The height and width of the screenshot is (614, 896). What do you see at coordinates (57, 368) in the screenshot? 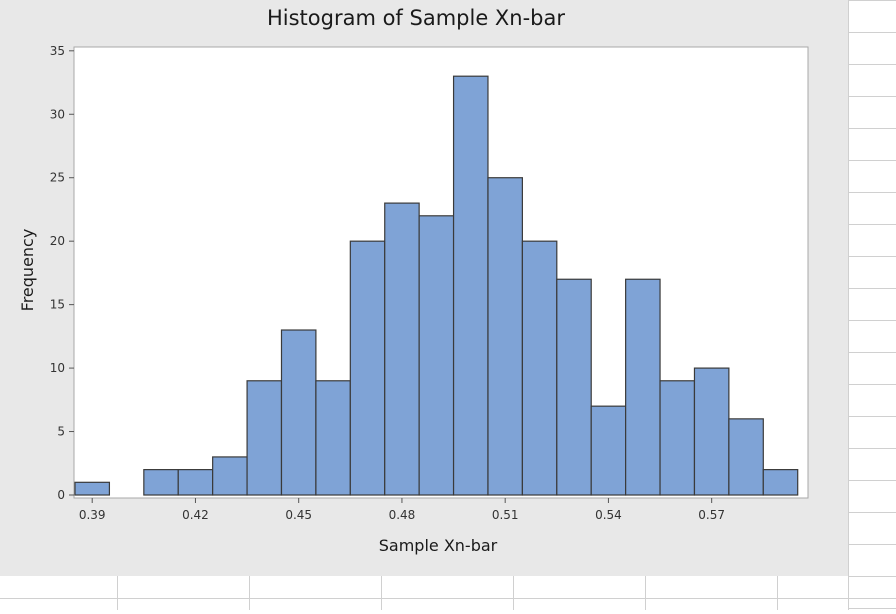
I see `y-tick-label: 10` at bounding box center [57, 368].